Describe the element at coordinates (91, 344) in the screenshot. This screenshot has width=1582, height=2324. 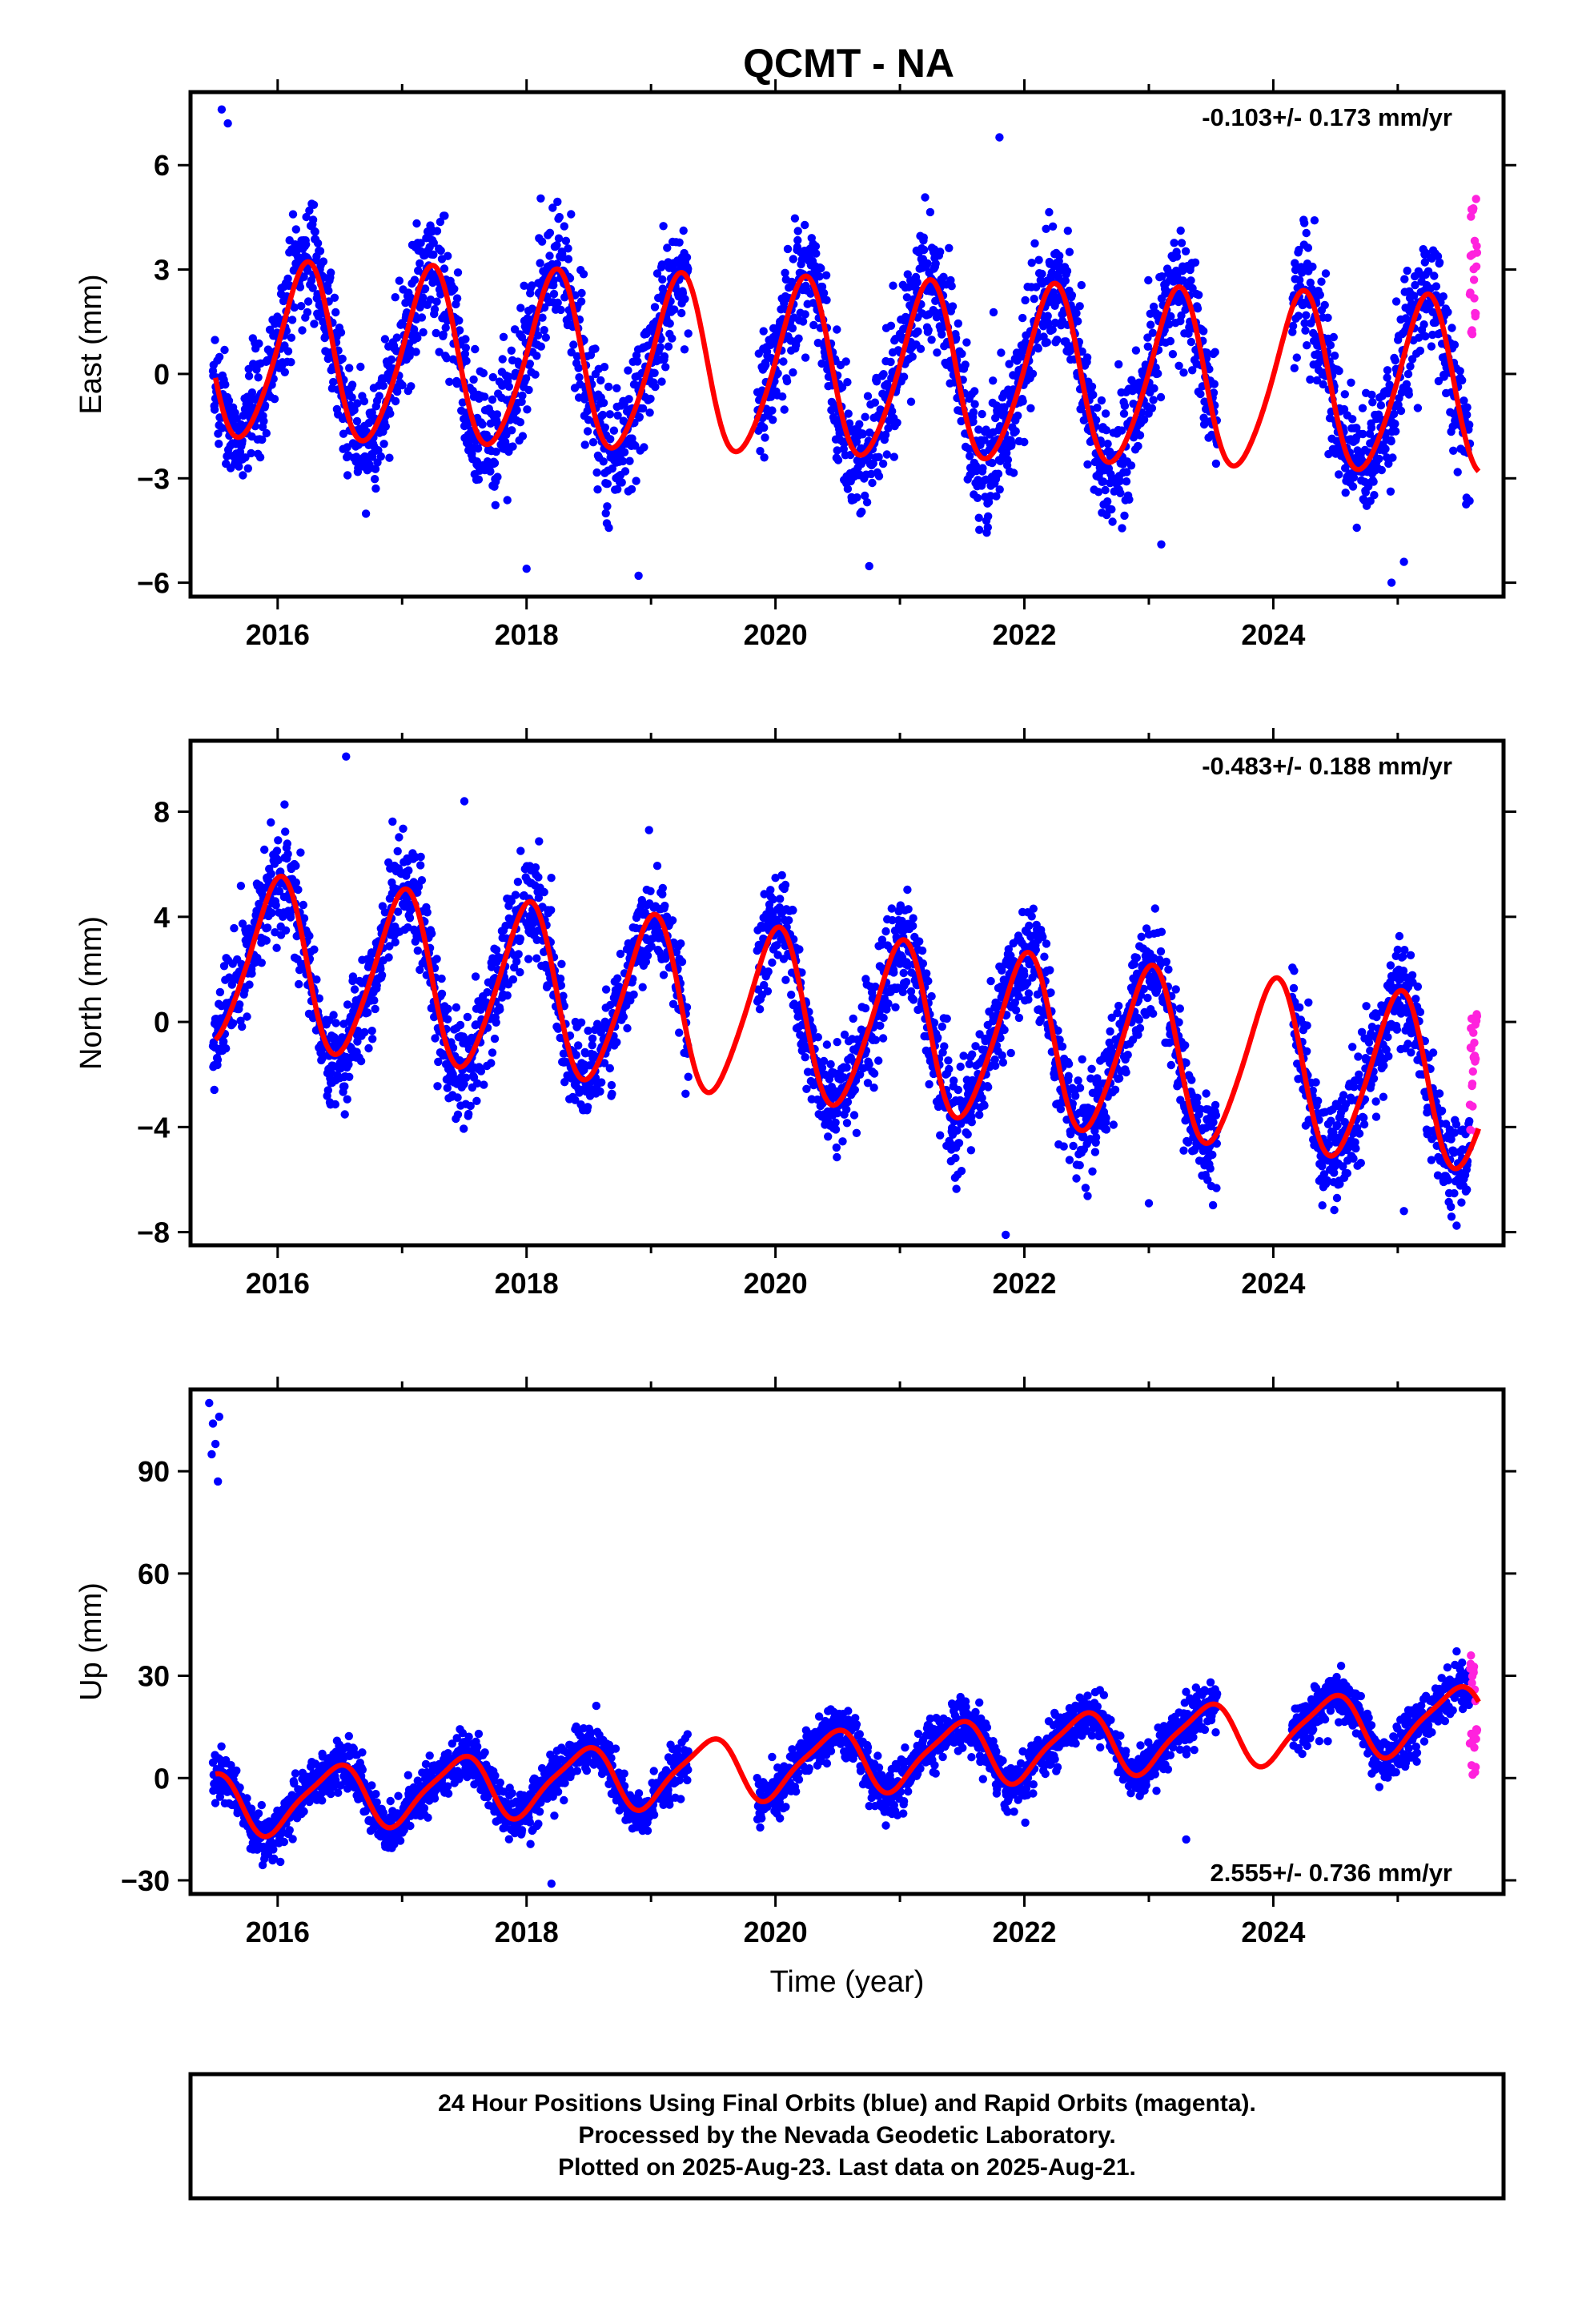
I see `y-axis-label: East (mm)` at that location.